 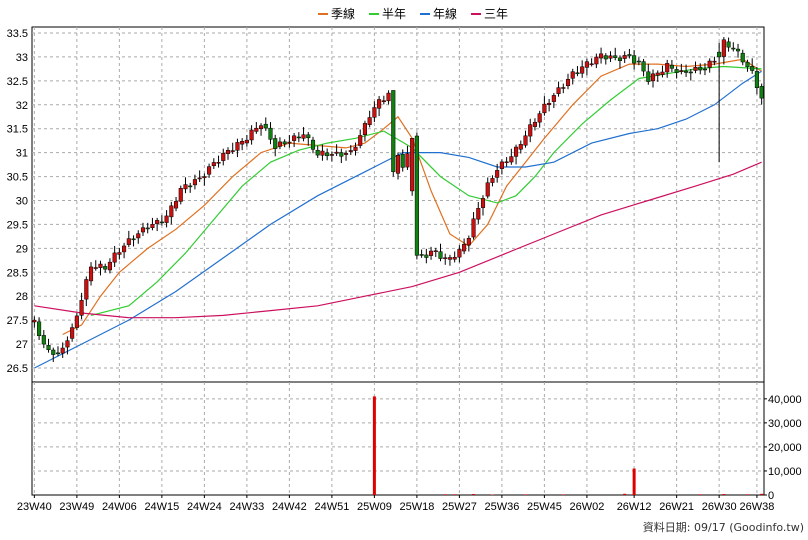 What do you see at coordinates (22, 154) in the screenshot?
I see `price-tick-label: 31` at bounding box center [22, 154].